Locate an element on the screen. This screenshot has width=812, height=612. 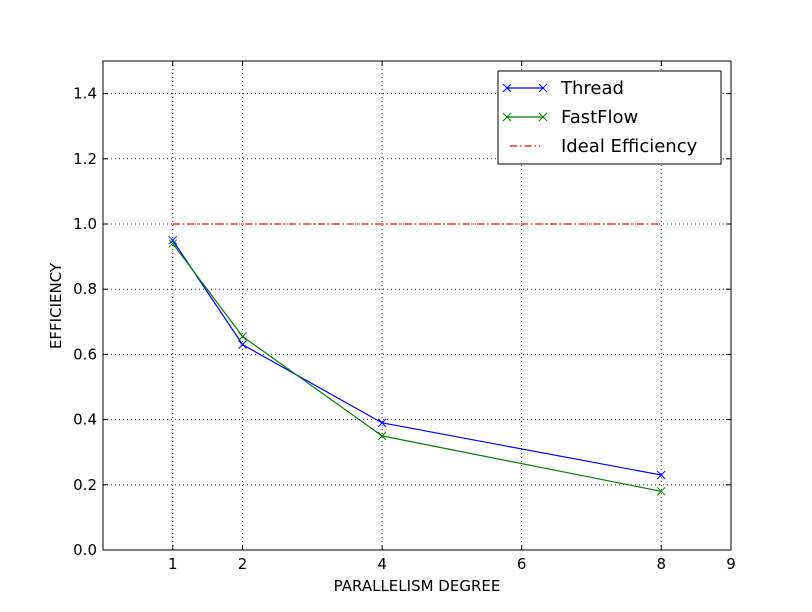
legend-label-fastflow: FastFlow is located at coordinates (599, 117).